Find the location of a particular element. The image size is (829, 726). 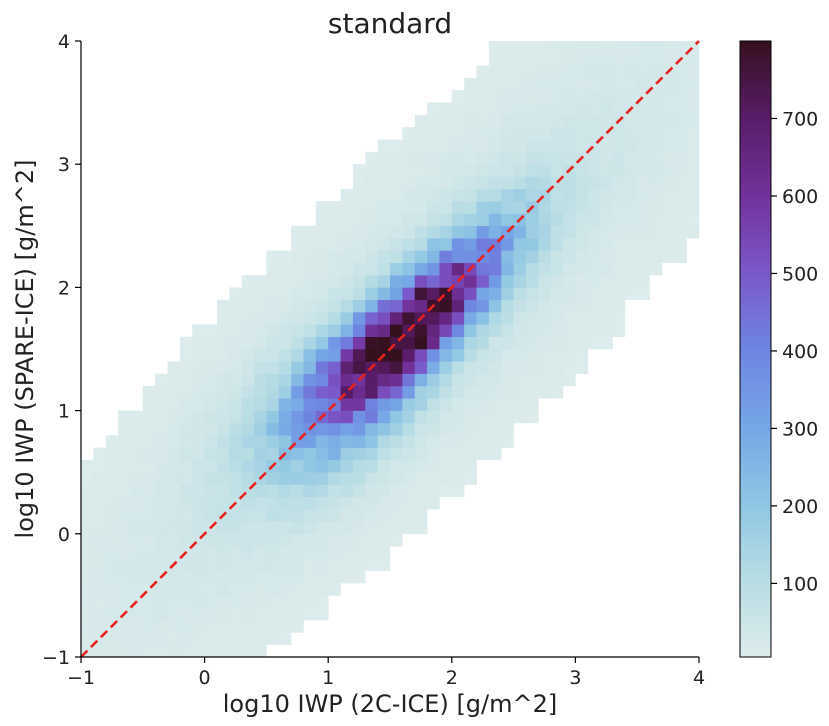

y-tick-label: 1 is located at coordinates (64, 412).